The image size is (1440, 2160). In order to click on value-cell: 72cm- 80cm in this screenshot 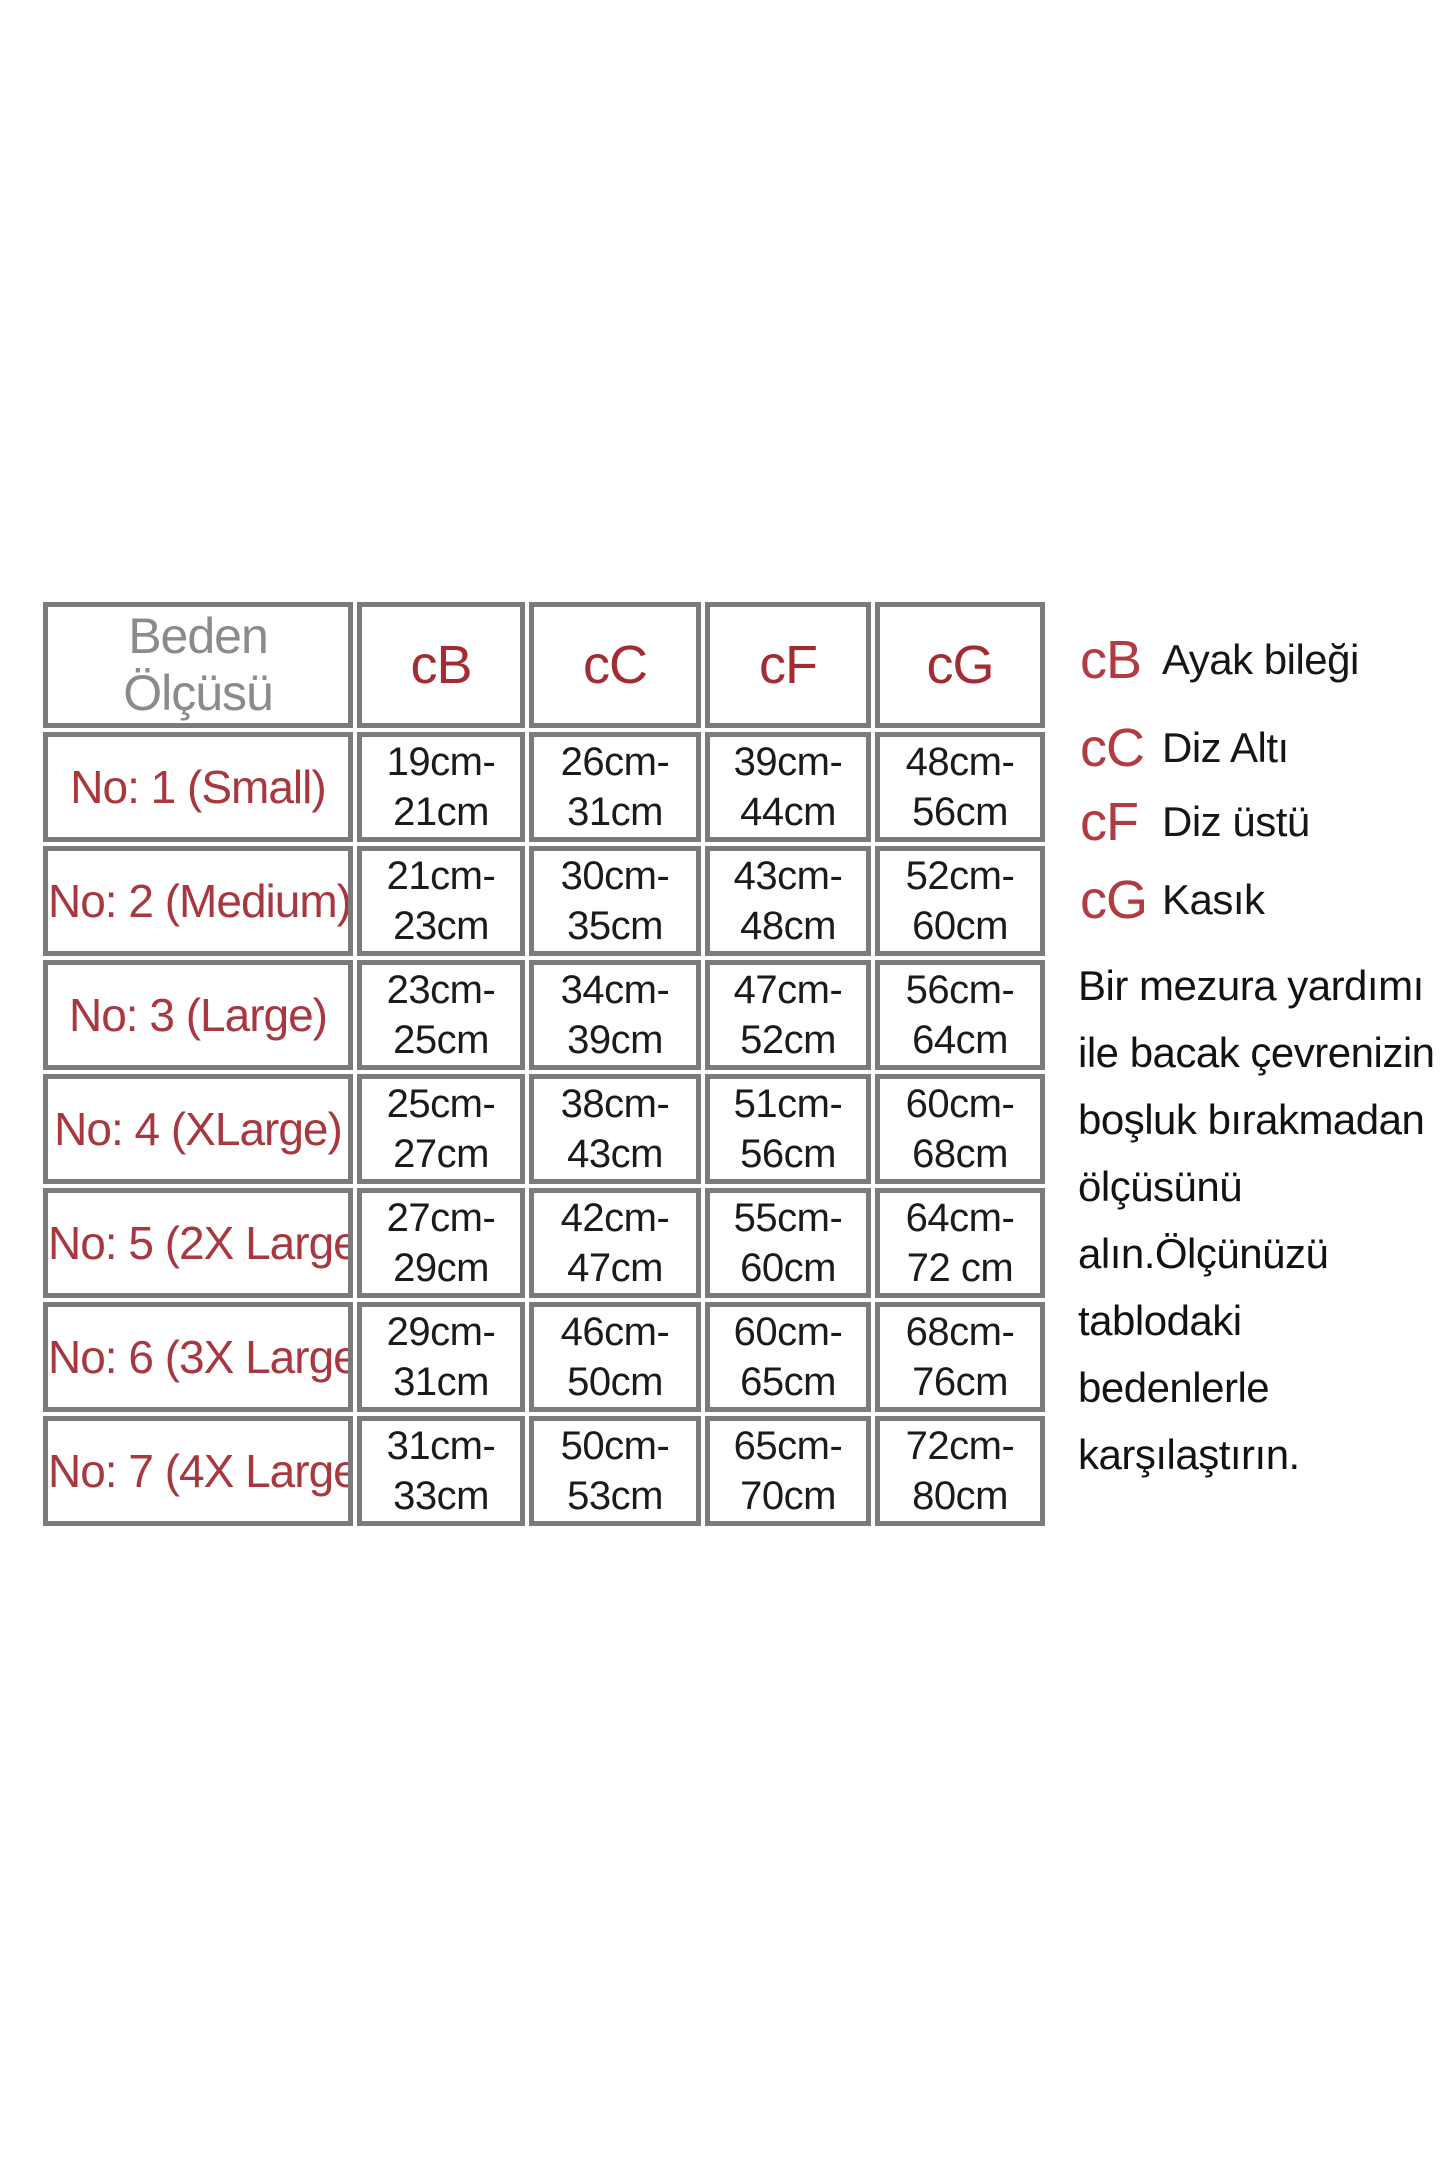, I will do `click(960, 1471)`.